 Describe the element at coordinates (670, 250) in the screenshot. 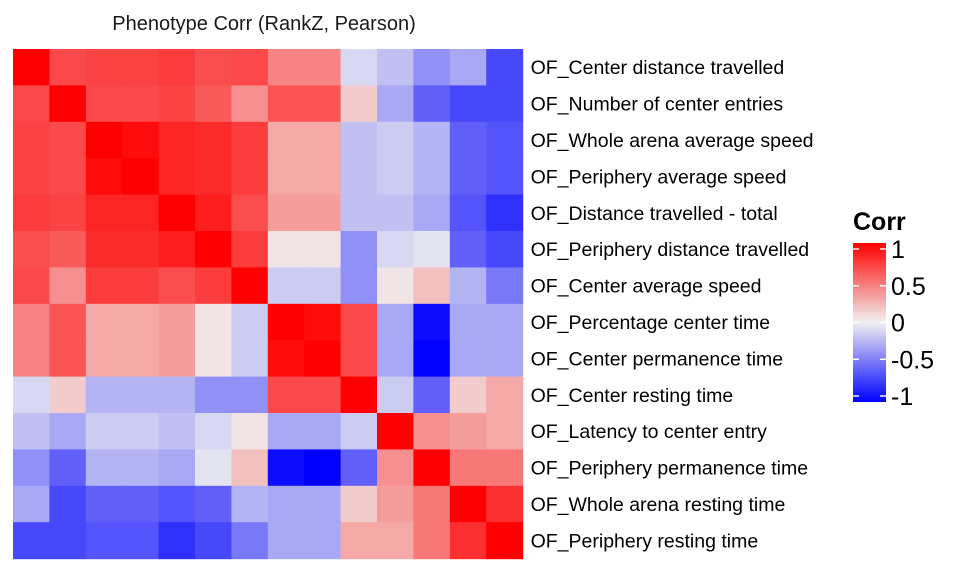

I see `row-label: OF_Periphery distance travelled` at that location.